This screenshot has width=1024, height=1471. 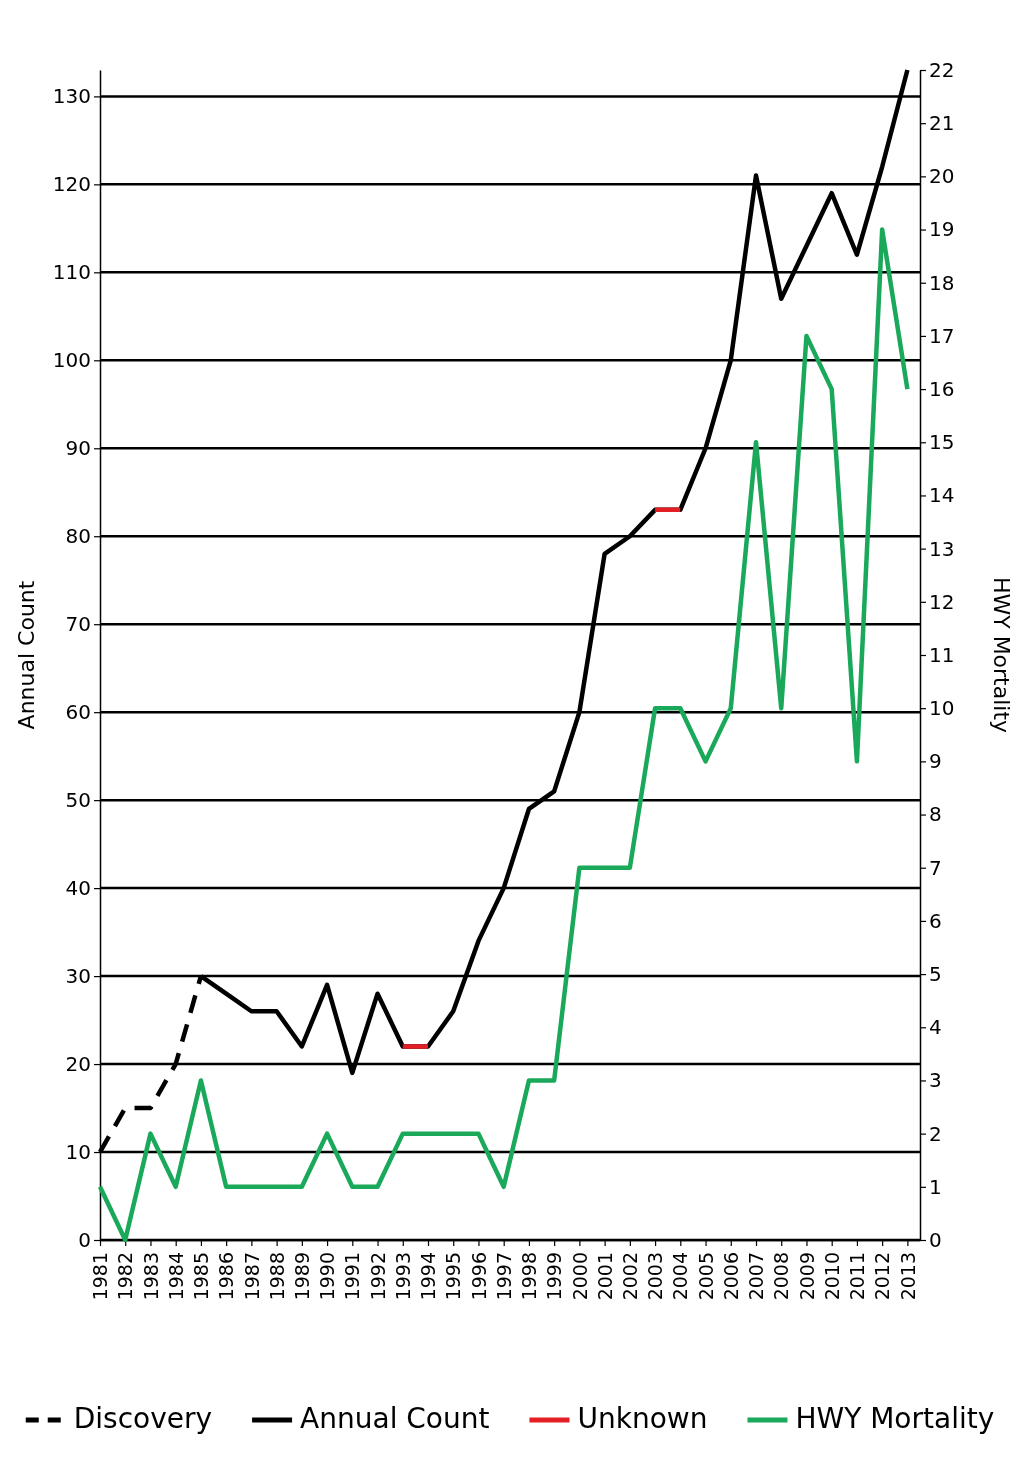 What do you see at coordinates (942, 282) in the screenshot?
I see `y2-tick-label: 18` at bounding box center [942, 282].